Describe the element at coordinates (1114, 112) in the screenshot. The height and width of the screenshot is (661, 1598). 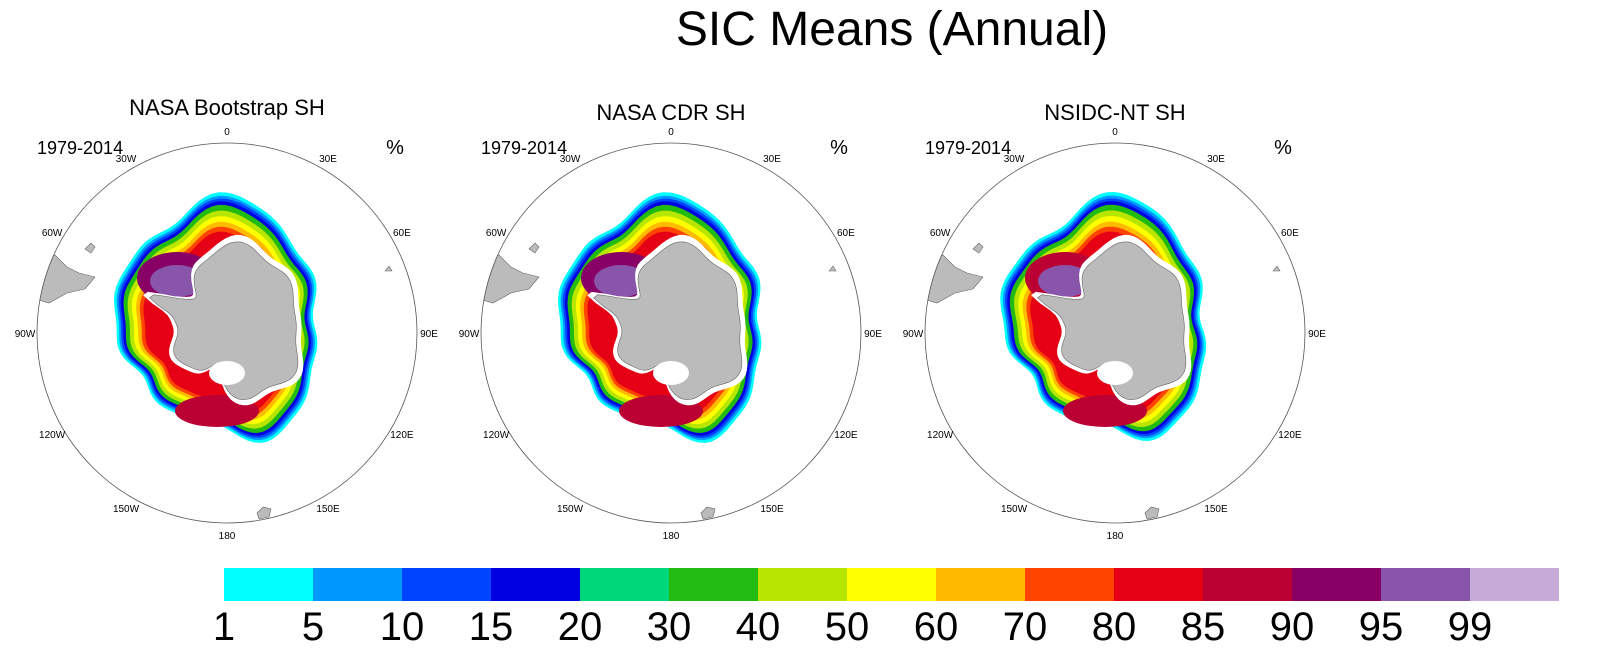
I see `panel-title: NSIDC-NT SH` at that location.